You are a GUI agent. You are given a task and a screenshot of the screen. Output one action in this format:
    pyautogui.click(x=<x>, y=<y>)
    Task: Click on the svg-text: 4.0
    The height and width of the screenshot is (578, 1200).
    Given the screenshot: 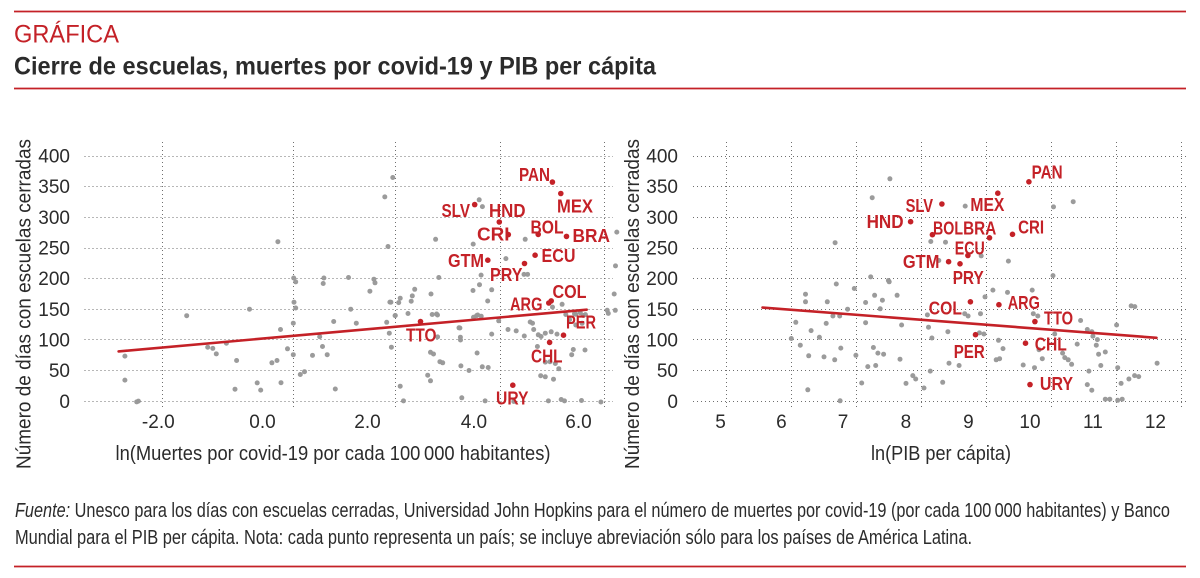 What is the action you would take?
    pyautogui.click(x=474, y=422)
    